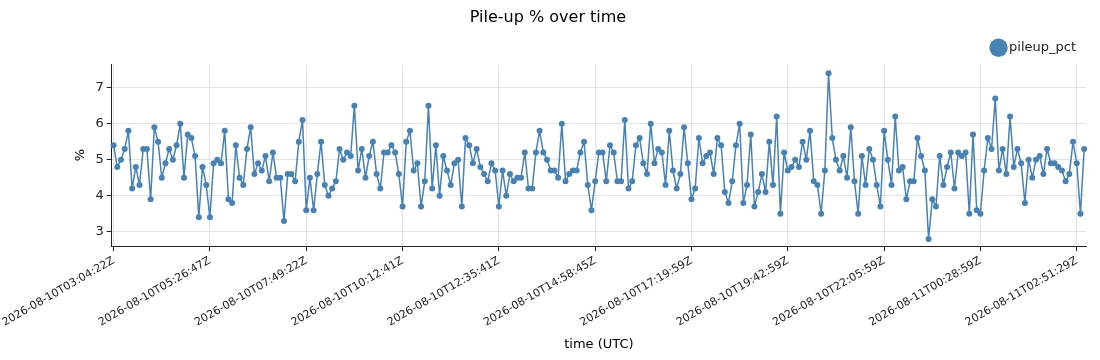  I want to click on legend-label: pileup_pct, so click(1043, 47).